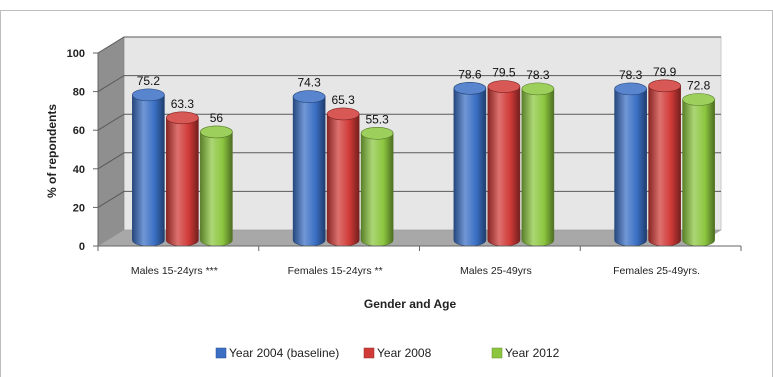 The height and width of the screenshot is (377, 773). I want to click on legend-label: Year 2008, so click(404, 353).